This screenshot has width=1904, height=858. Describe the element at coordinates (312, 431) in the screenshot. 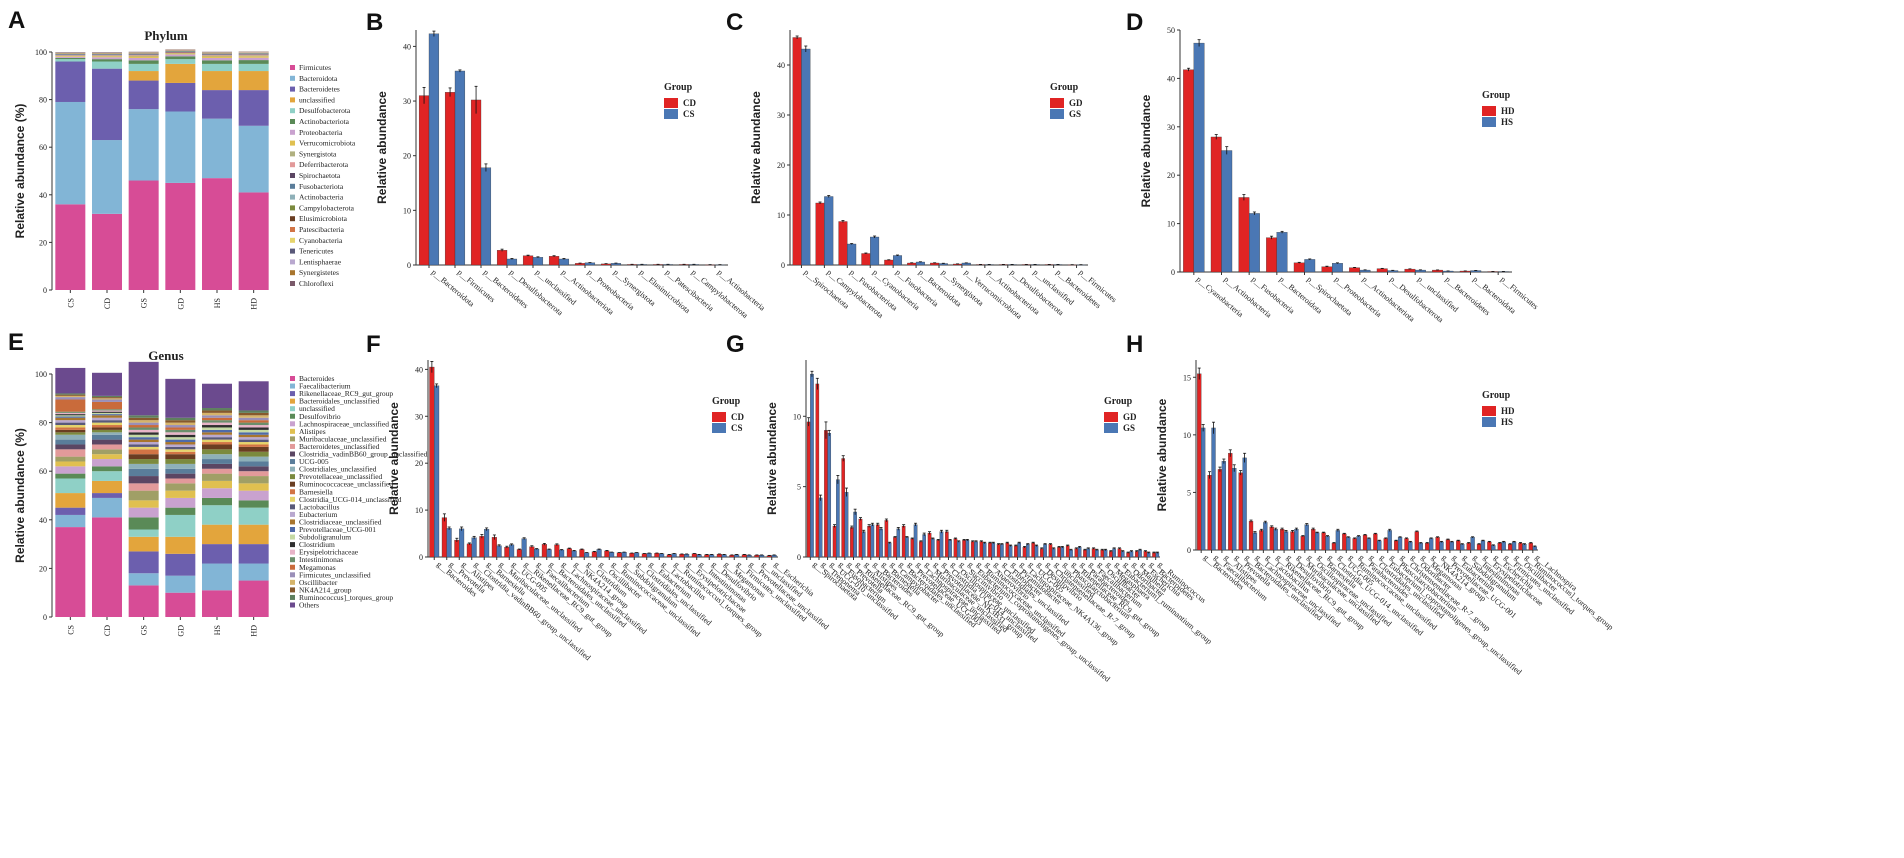

I see `legend-label: Alistipes` at that location.